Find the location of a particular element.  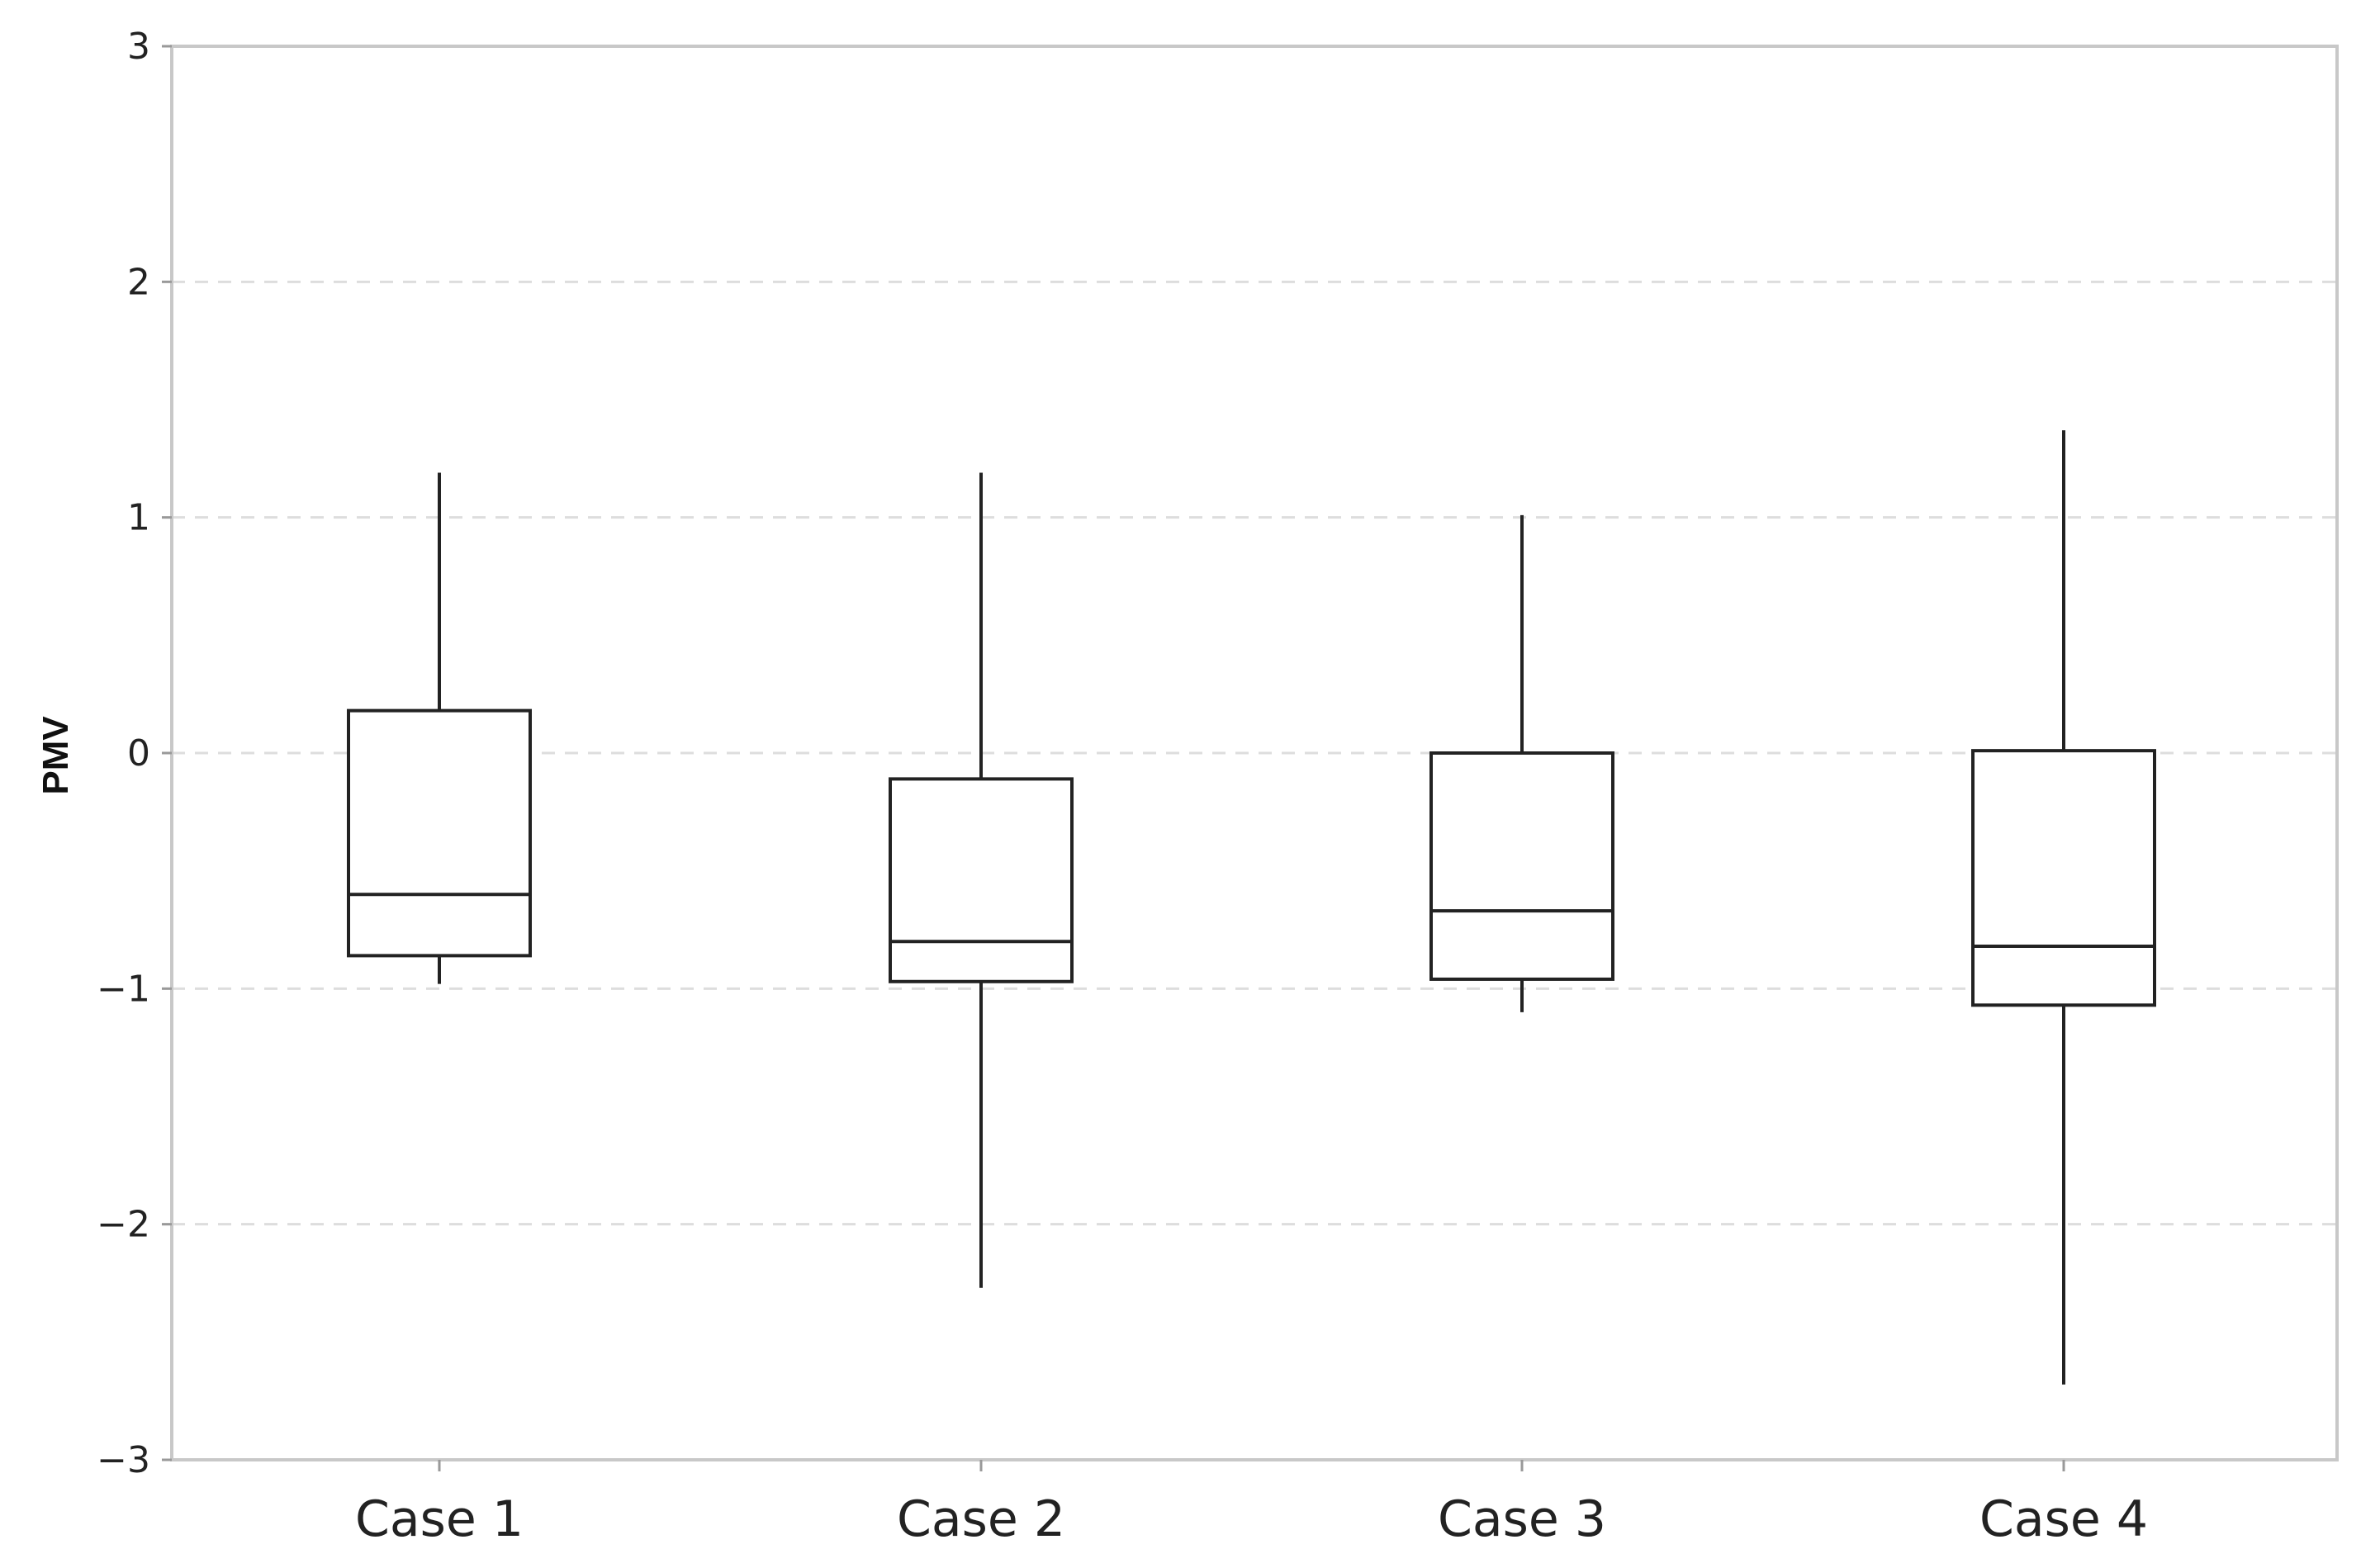

y-tick-label: −3 is located at coordinates (123, 1460).